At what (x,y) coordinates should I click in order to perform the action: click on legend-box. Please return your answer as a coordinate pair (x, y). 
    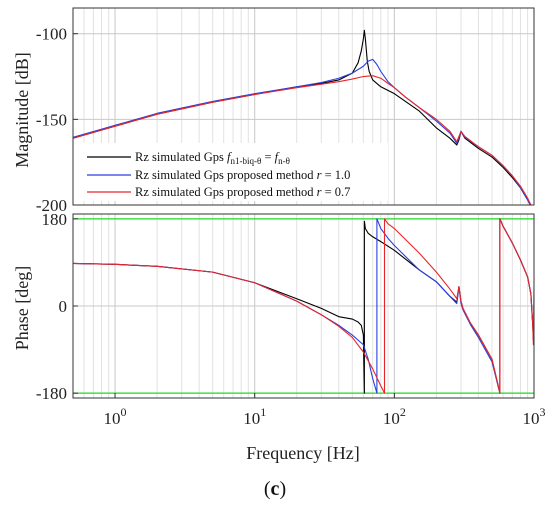
    Looking at the image, I should click on (235, 172).